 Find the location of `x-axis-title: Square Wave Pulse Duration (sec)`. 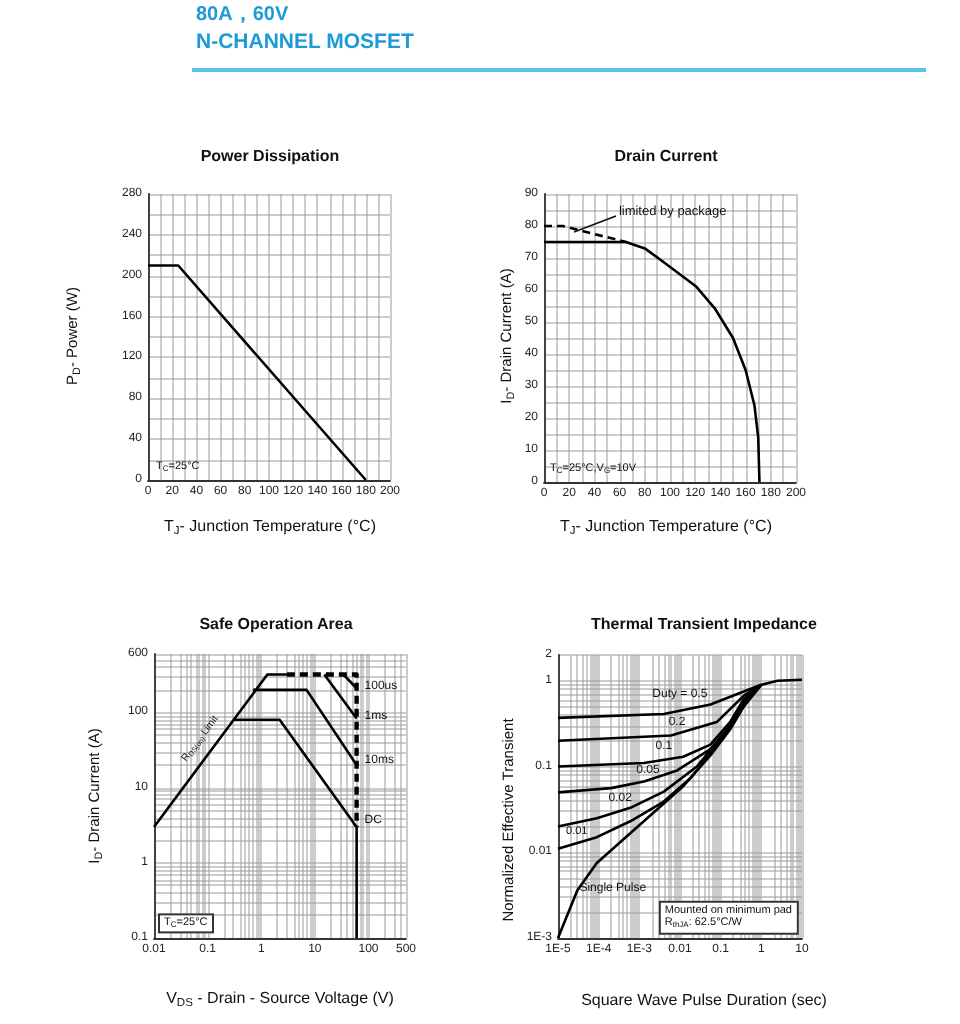

x-axis-title: Square Wave Pulse Duration (sec) is located at coordinates (704, 1000).